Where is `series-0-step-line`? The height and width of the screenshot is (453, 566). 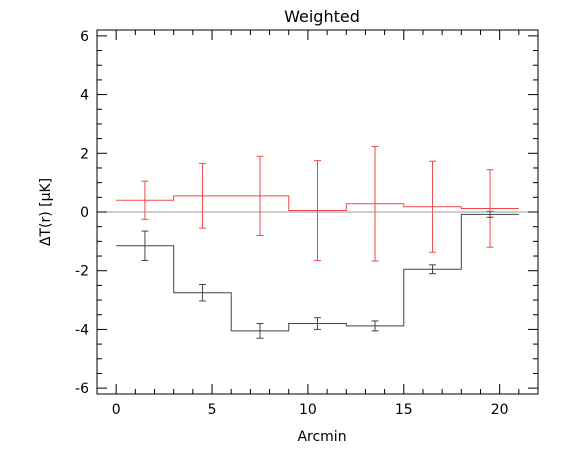 series-0-step-line is located at coordinates (317, 203).